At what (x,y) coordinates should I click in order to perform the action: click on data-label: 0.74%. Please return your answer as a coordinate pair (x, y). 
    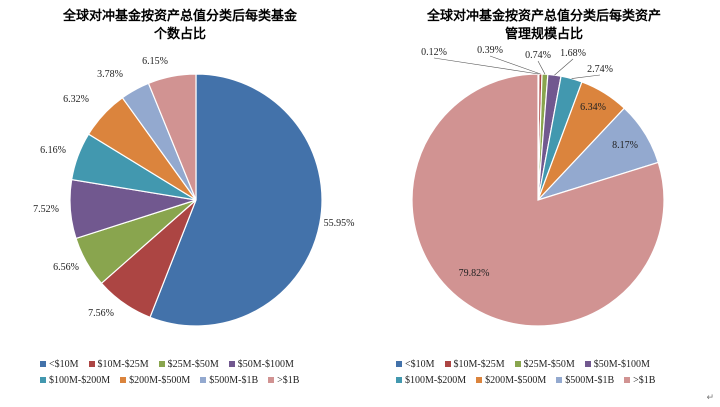
    Looking at the image, I should click on (538, 55).